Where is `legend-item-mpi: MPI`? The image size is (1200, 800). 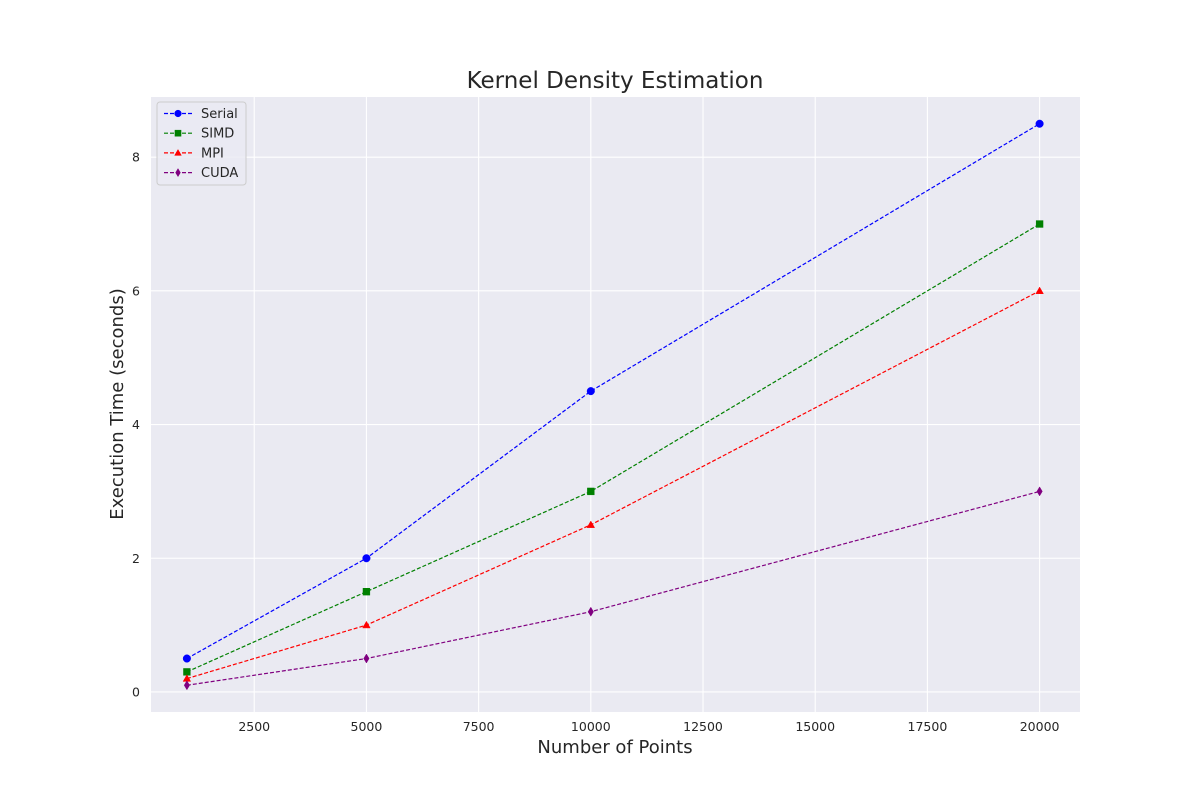 legend-item-mpi: MPI is located at coordinates (194, 153).